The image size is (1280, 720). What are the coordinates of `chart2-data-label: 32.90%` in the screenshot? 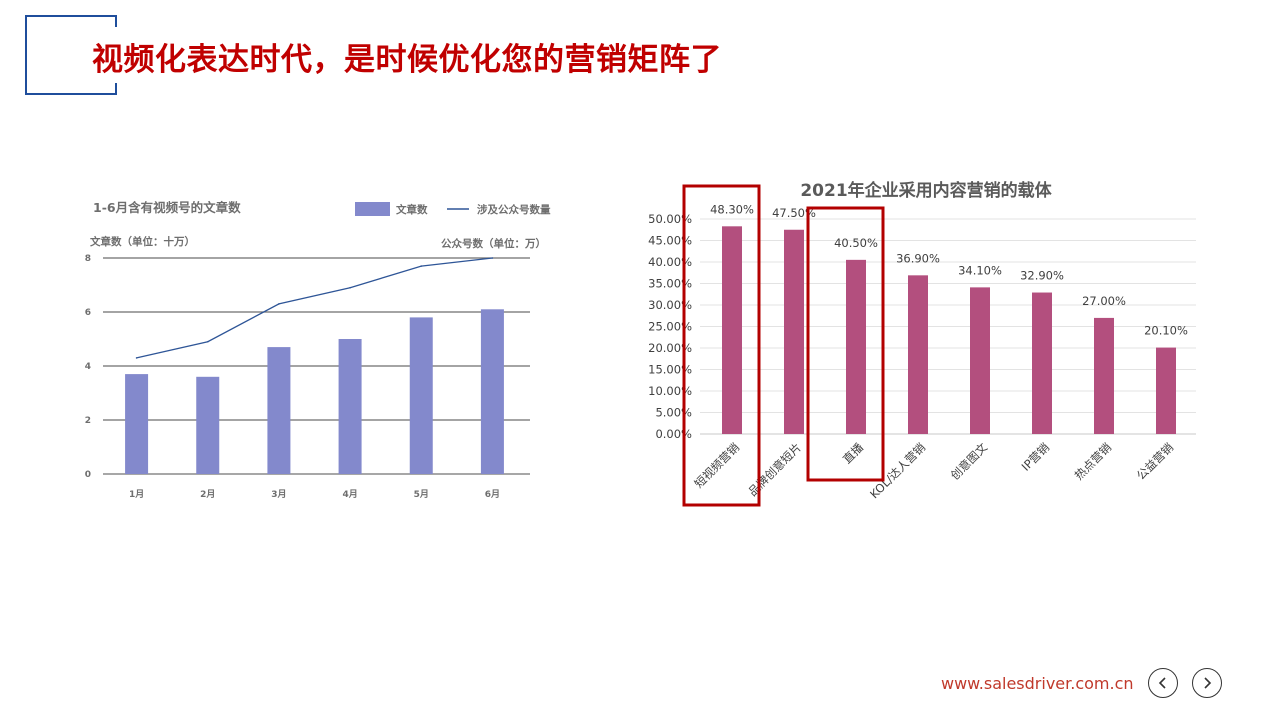 It's located at (1042, 276).